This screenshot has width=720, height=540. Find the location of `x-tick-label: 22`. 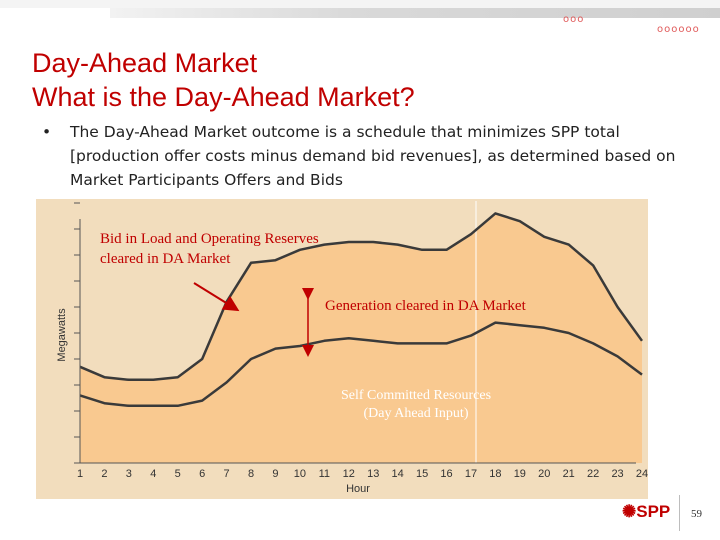

x-tick-label: 22 is located at coordinates (593, 474).